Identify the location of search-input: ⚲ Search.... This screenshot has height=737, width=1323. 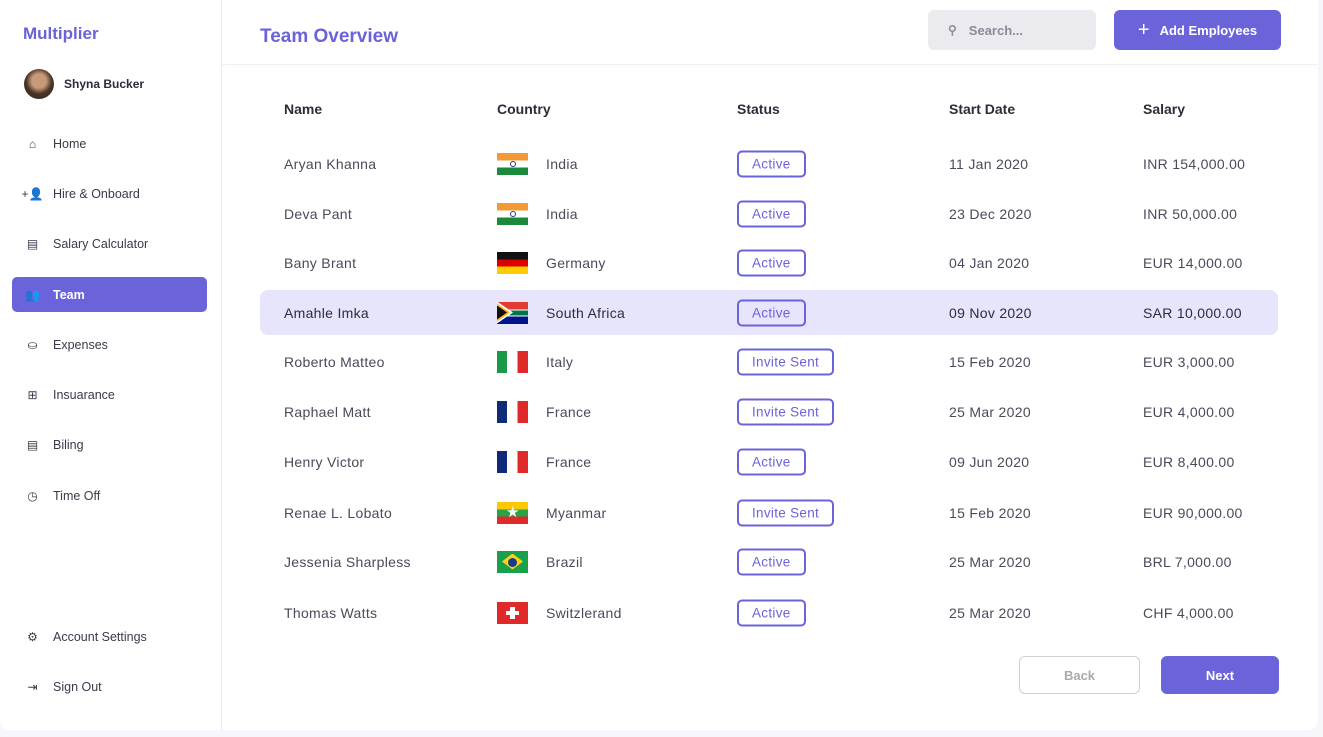
(1012, 30).